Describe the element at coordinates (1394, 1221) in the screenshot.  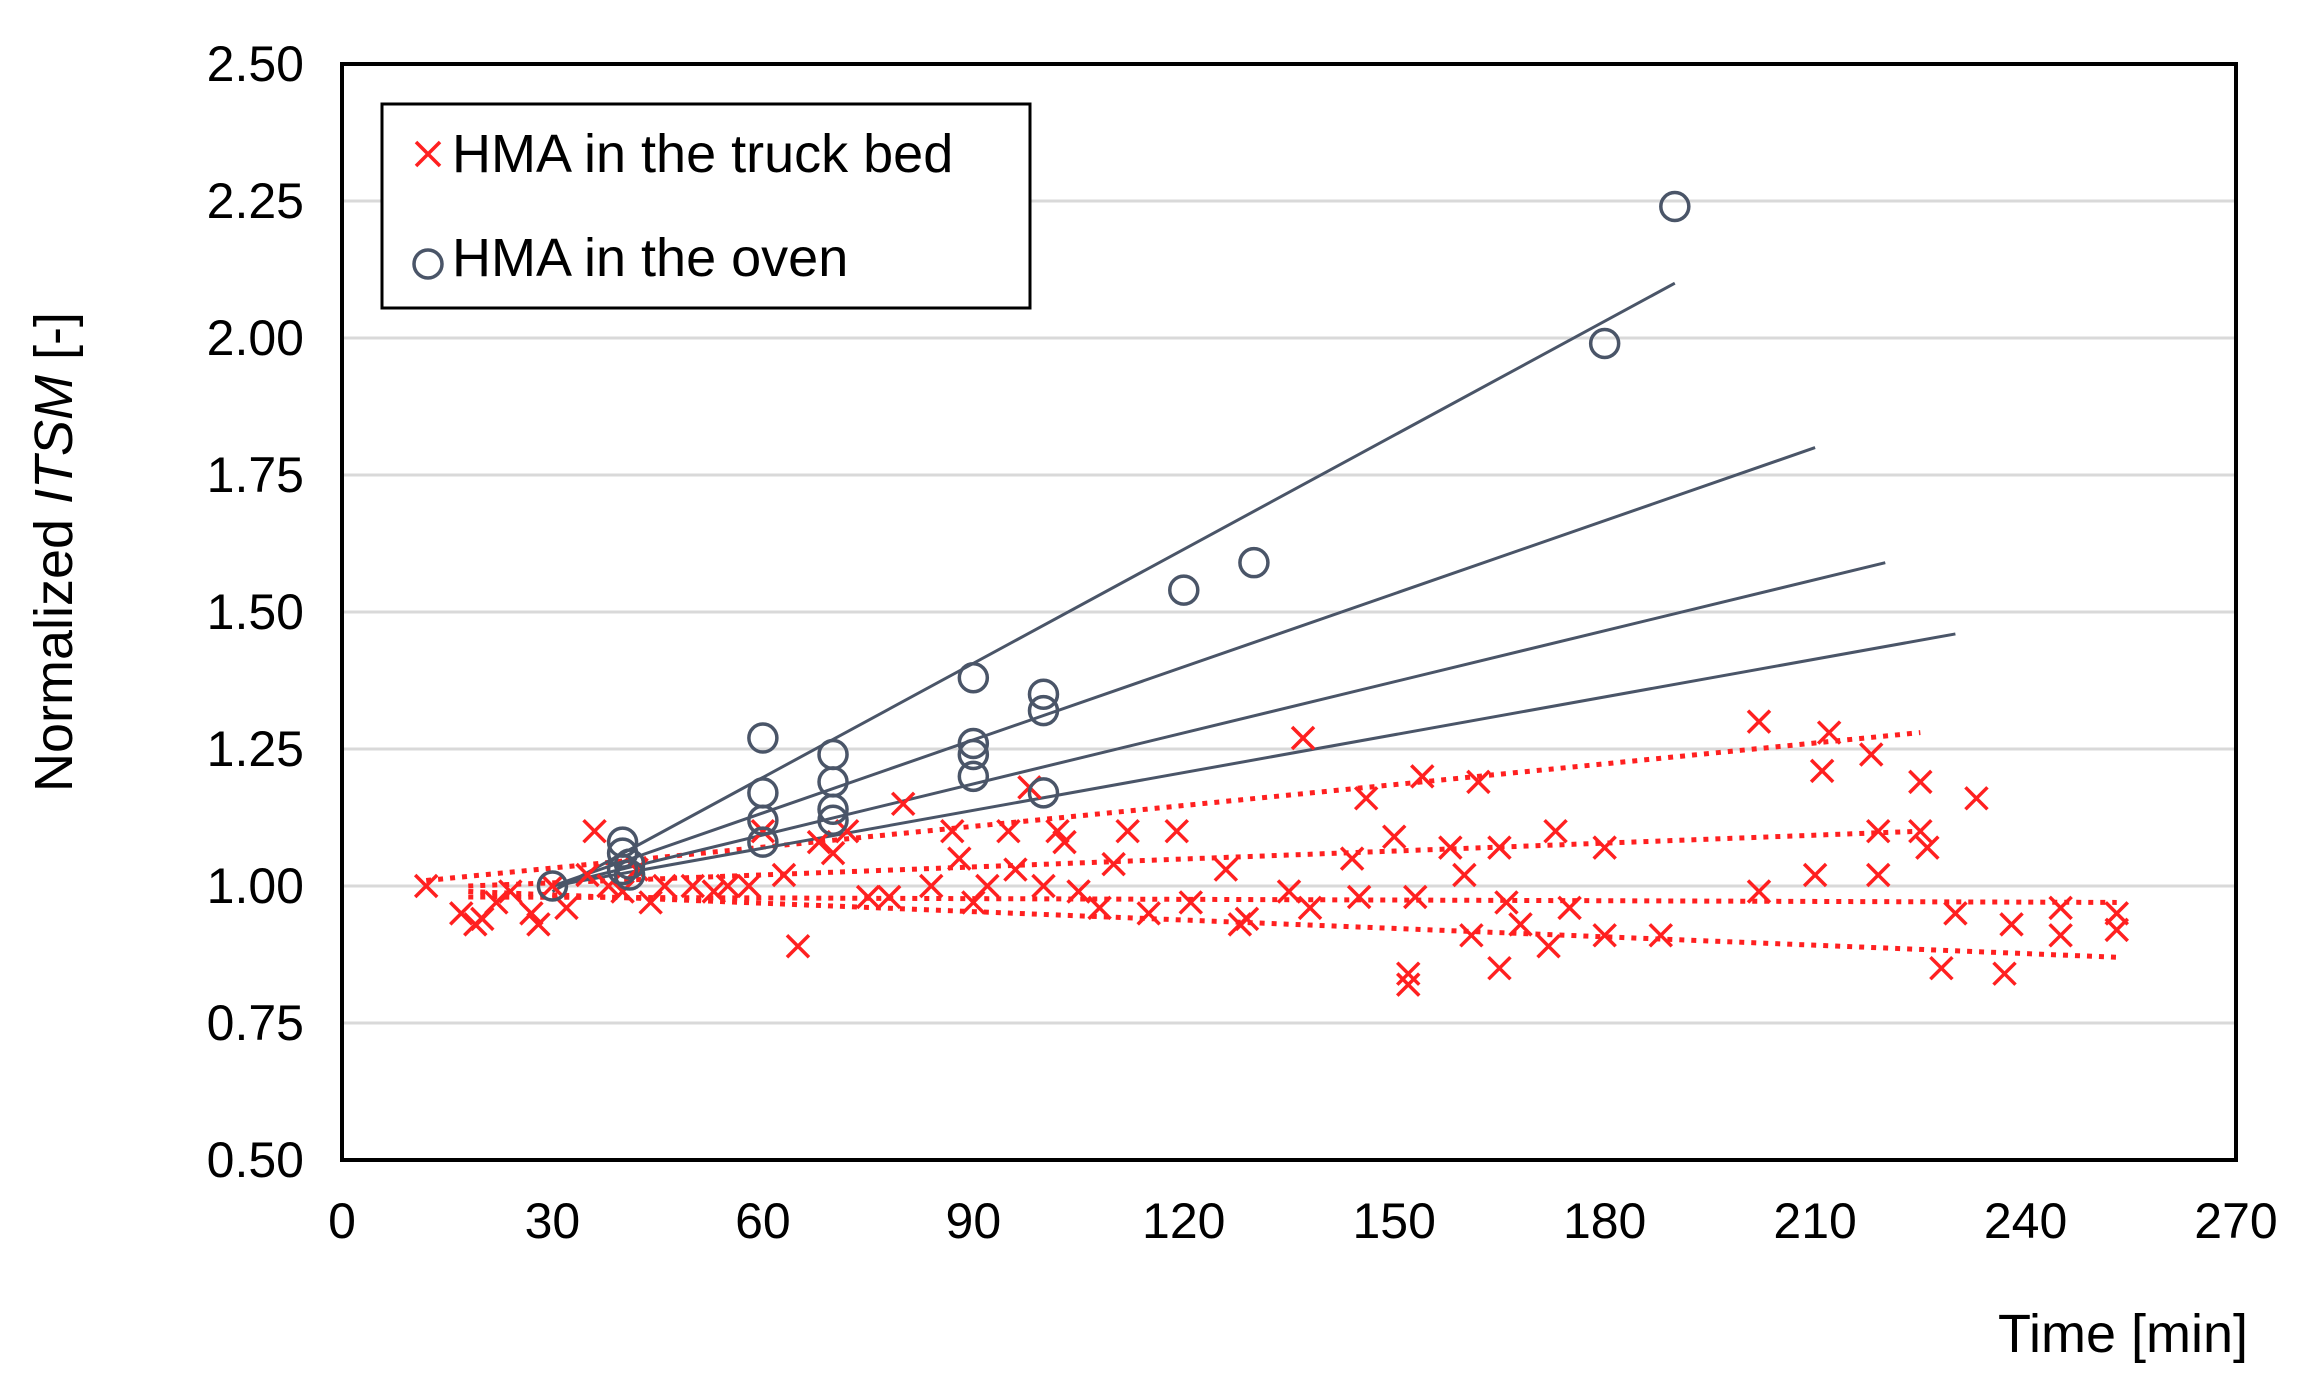
I see `x-tick-label: 150` at that location.